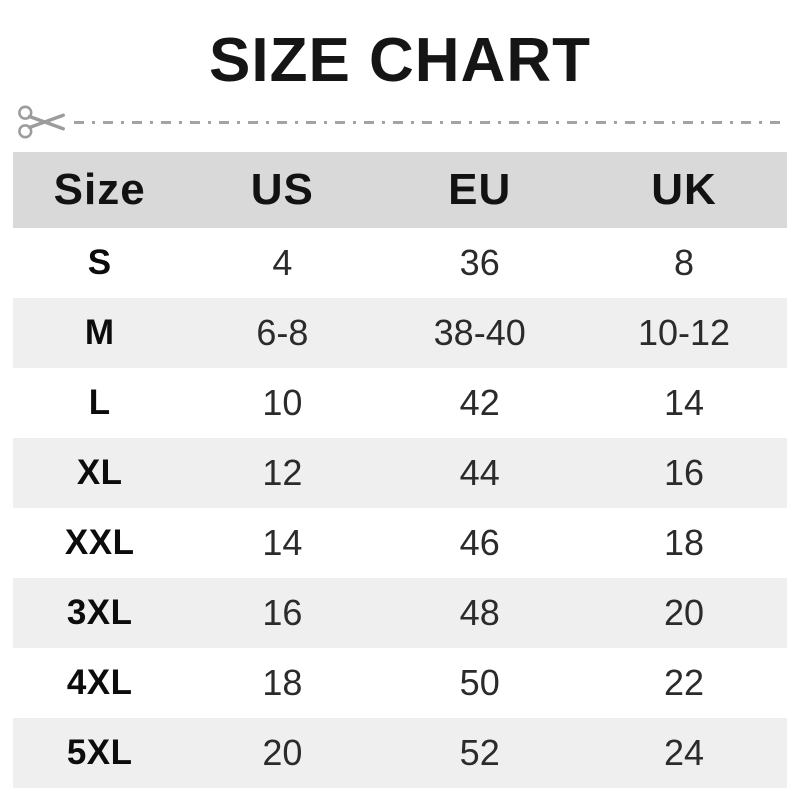 The height and width of the screenshot is (800, 800). I want to click on us-cell: 18, so click(282, 682).